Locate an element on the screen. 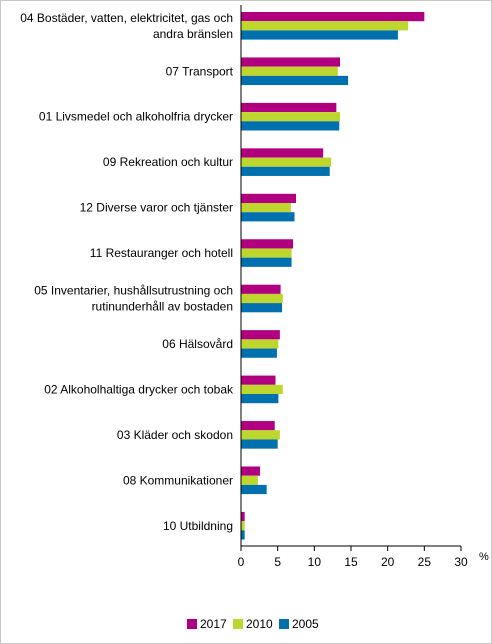 Image resolution: width=492 pixels, height=644 pixels. category-label: 09 Rekreation och kultur is located at coordinates (168, 162).